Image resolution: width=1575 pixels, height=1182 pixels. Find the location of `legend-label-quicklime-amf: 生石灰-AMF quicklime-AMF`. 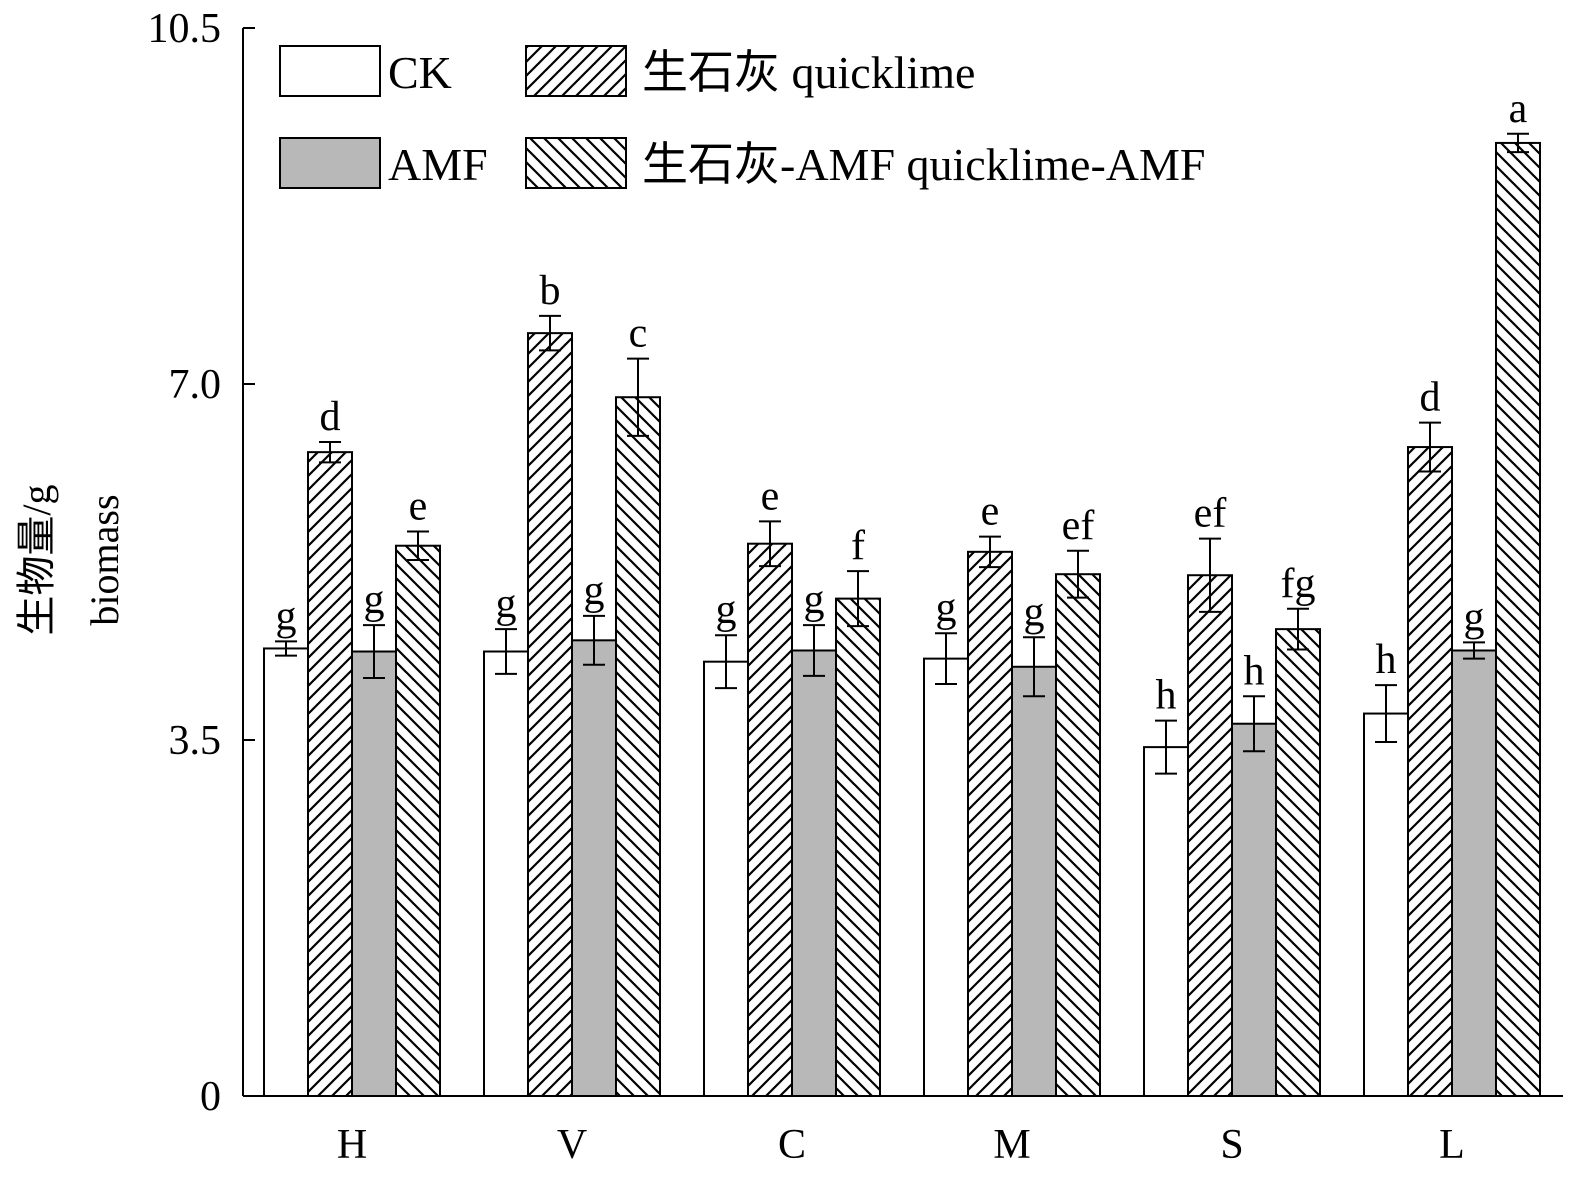

legend-label-quicklime-amf: 生石灰-AMF quicklime-AMF is located at coordinates (924, 164).